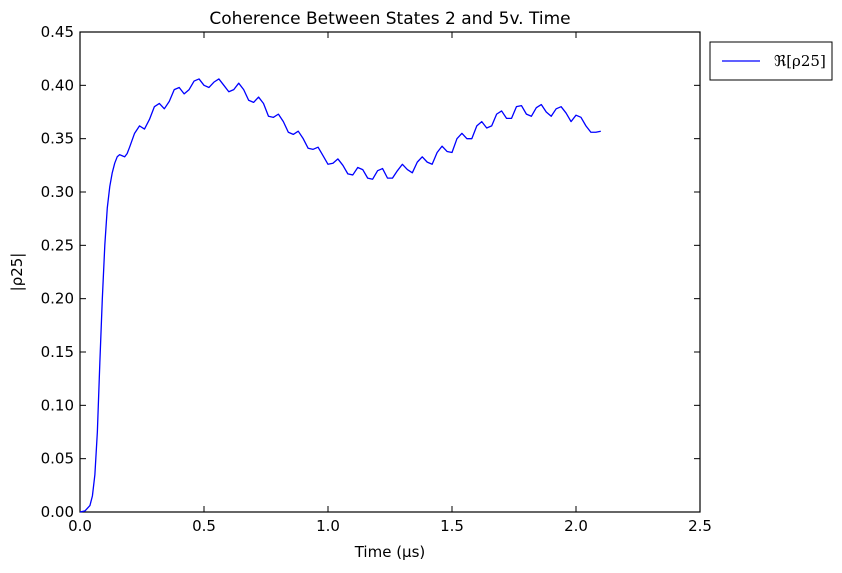 This screenshot has height=573, width=842. What do you see at coordinates (57, 299) in the screenshot?
I see `y-tick-label: 0.20` at bounding box center [57, 299].